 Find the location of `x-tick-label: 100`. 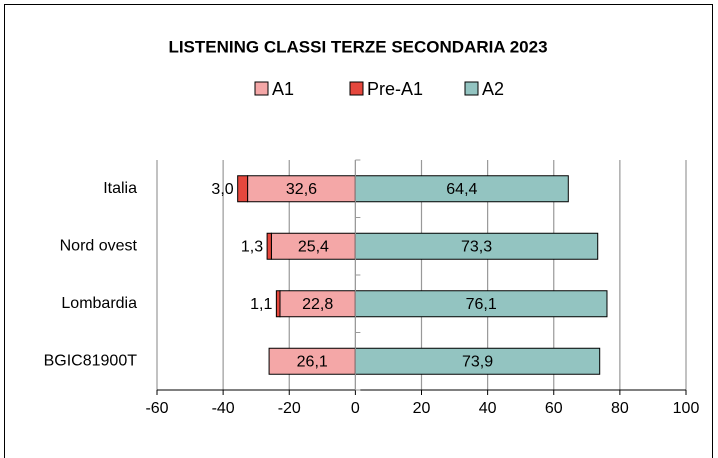

x-tick-label: 100 is located at coordinates (686, 408).